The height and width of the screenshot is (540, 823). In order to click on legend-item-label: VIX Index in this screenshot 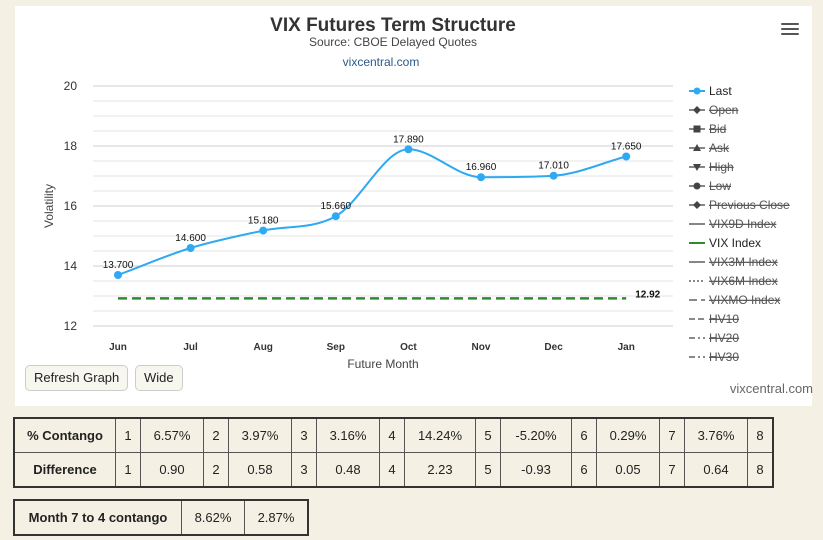, I will do `click(735, 243)`.